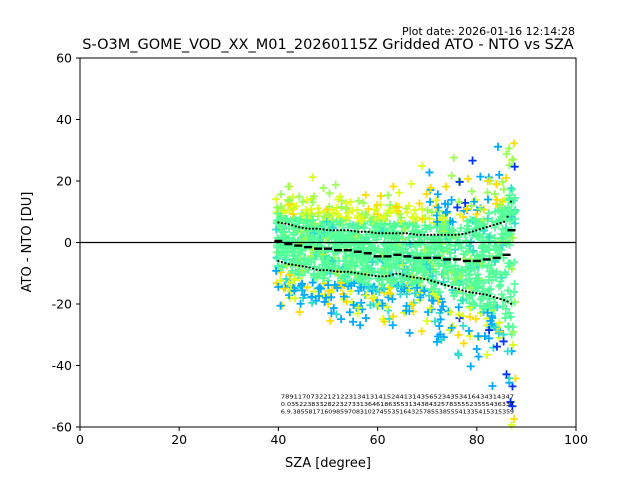  What do you see at coordinates (576, 439) in the screenshot?
I see `x-tick-label: 100` at bounding box center [576, 439].